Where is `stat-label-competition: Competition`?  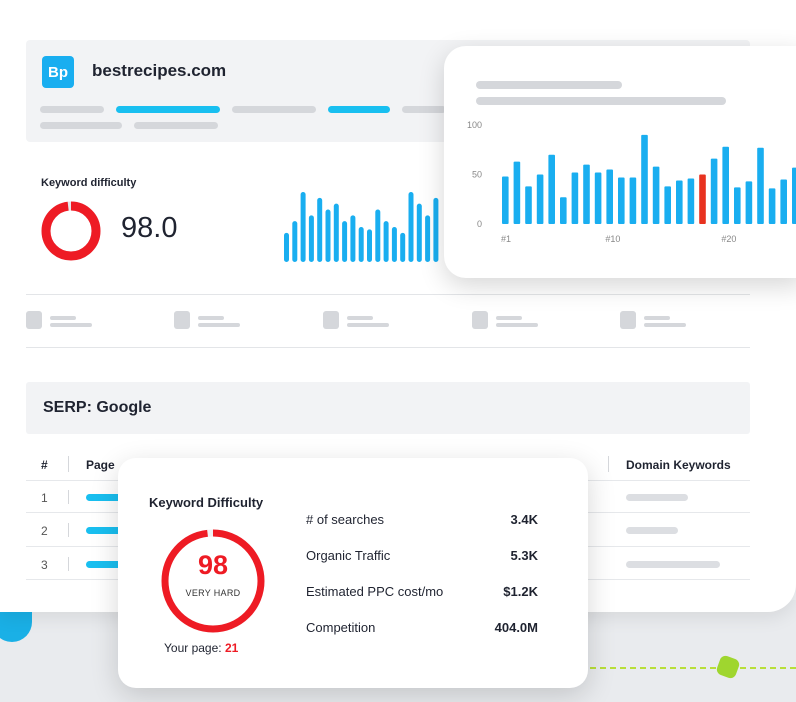
stat-label-competition: Competition is located at coordinates (341, 627).